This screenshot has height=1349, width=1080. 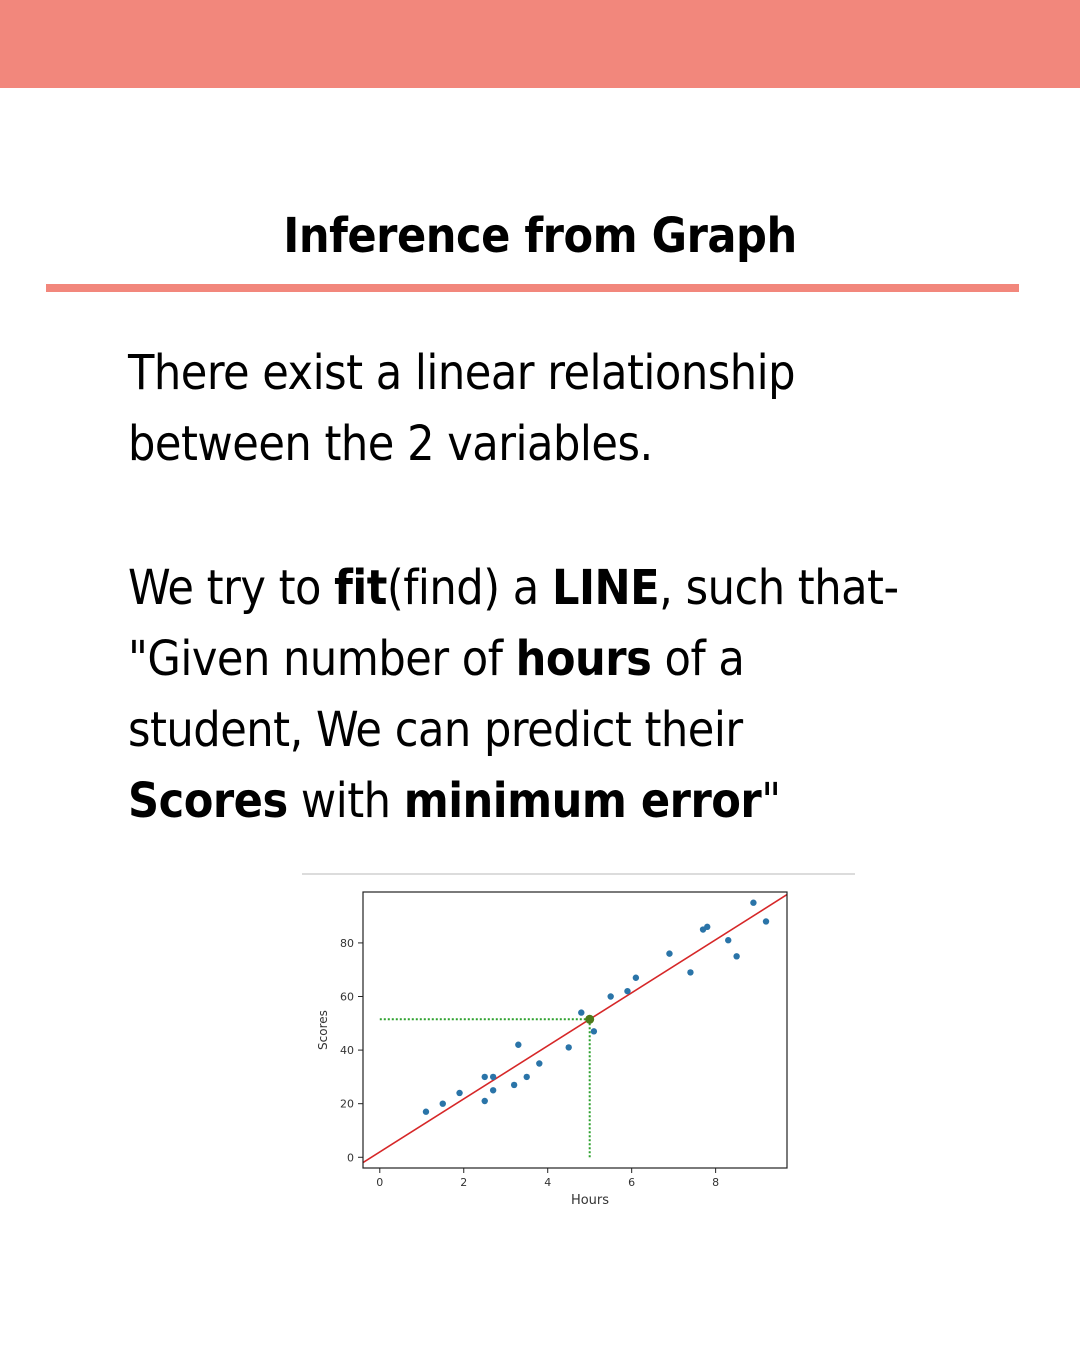 What do you see at coordinates (715, 1182) in the screenshot?
I see `x-tick-label: 8` at bounding box center [715, 1182].